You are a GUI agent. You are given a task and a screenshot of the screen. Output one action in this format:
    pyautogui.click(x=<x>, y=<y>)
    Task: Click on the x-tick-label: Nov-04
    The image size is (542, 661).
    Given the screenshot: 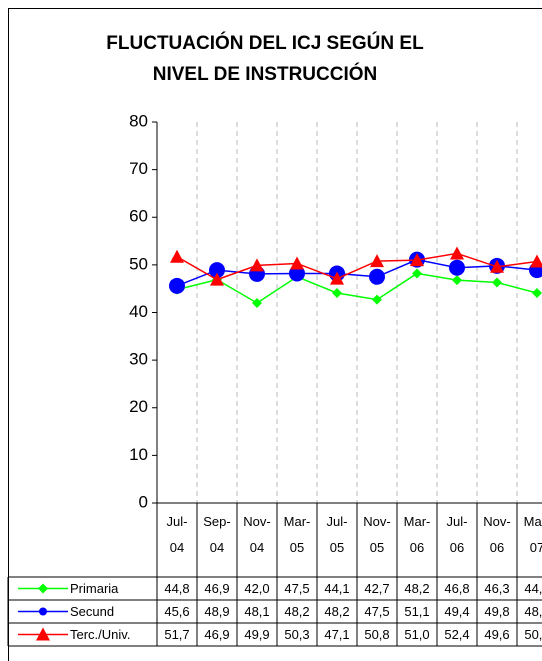 What is the action you would take?
    pyautogui.click(x=257, y=534)
    